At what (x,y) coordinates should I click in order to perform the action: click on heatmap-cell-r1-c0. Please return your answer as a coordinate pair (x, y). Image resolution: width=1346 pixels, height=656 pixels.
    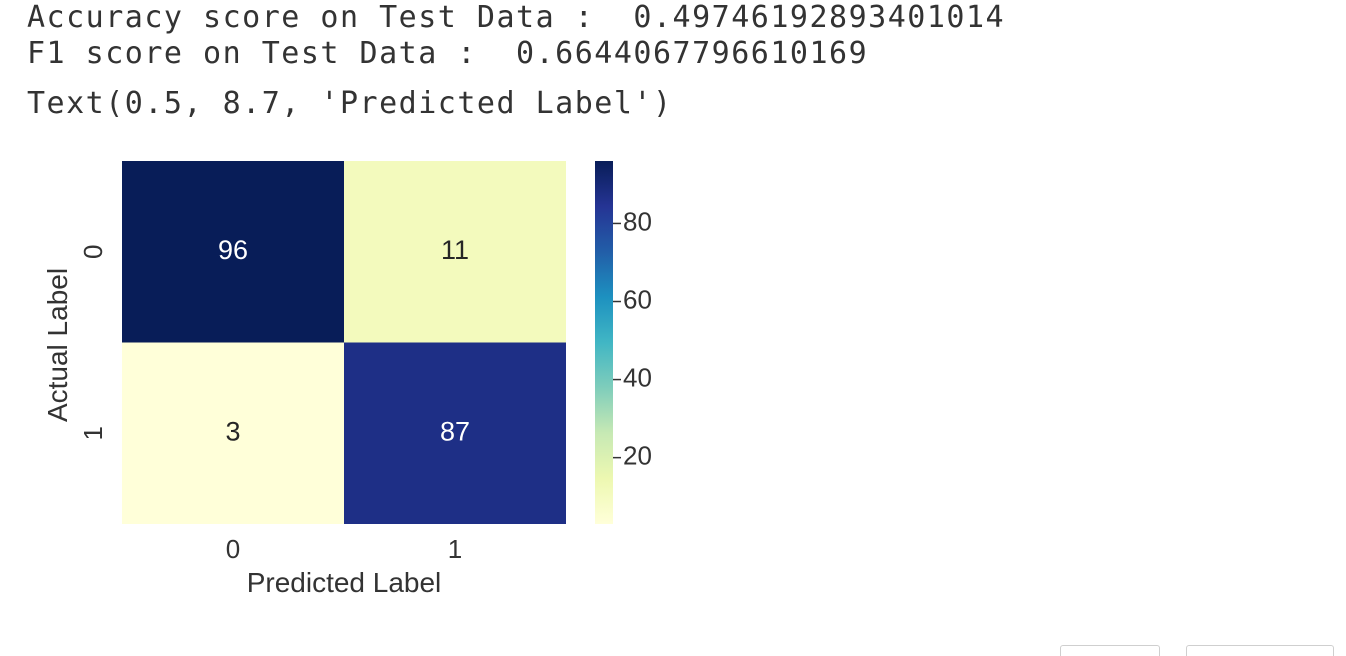
    Looking at the image, I should click on (233, 433).